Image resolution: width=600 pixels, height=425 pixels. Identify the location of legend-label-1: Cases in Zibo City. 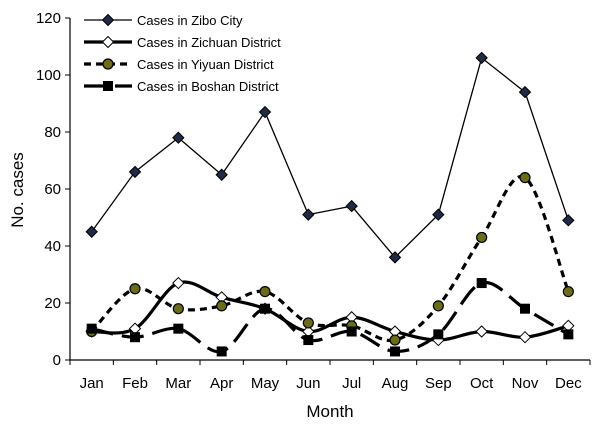
(190, 20).